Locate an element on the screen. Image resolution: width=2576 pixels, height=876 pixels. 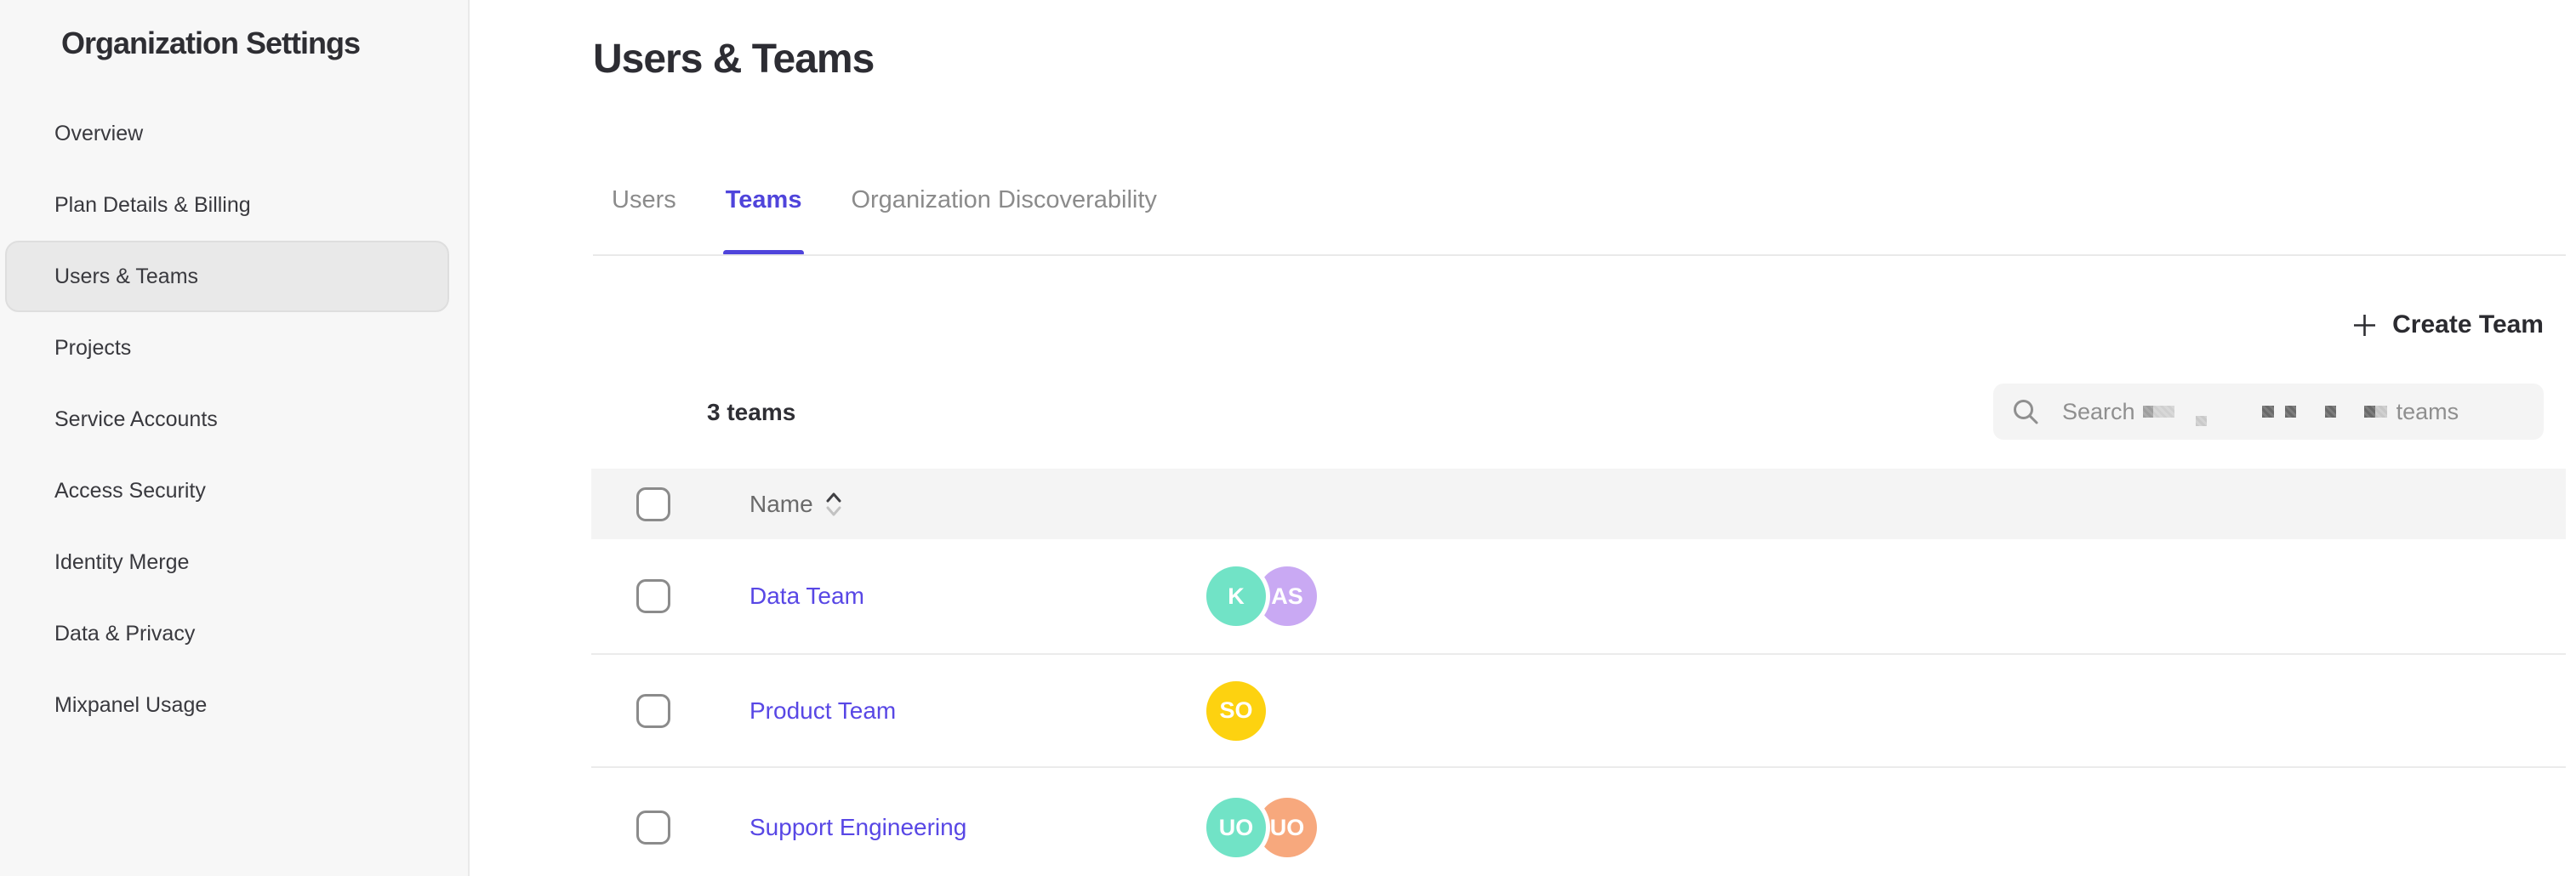
sidebar-item-mixpanel-usage: Mixpanel Usage is located at coordinates (131, 704).